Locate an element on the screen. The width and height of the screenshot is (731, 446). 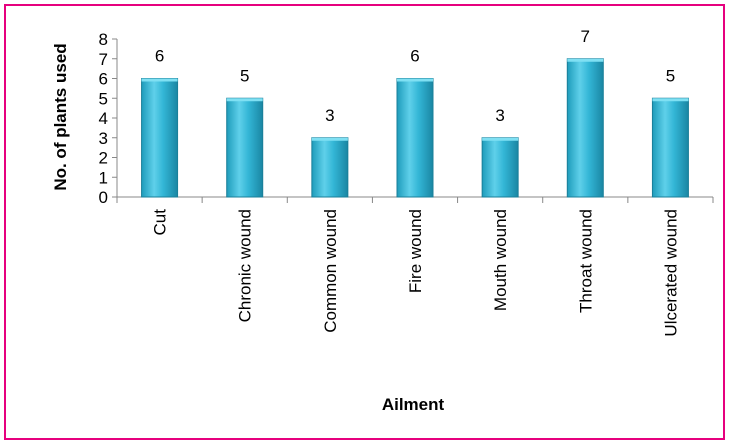
y-tick-label: 4 is located at coordinates (103, 118).